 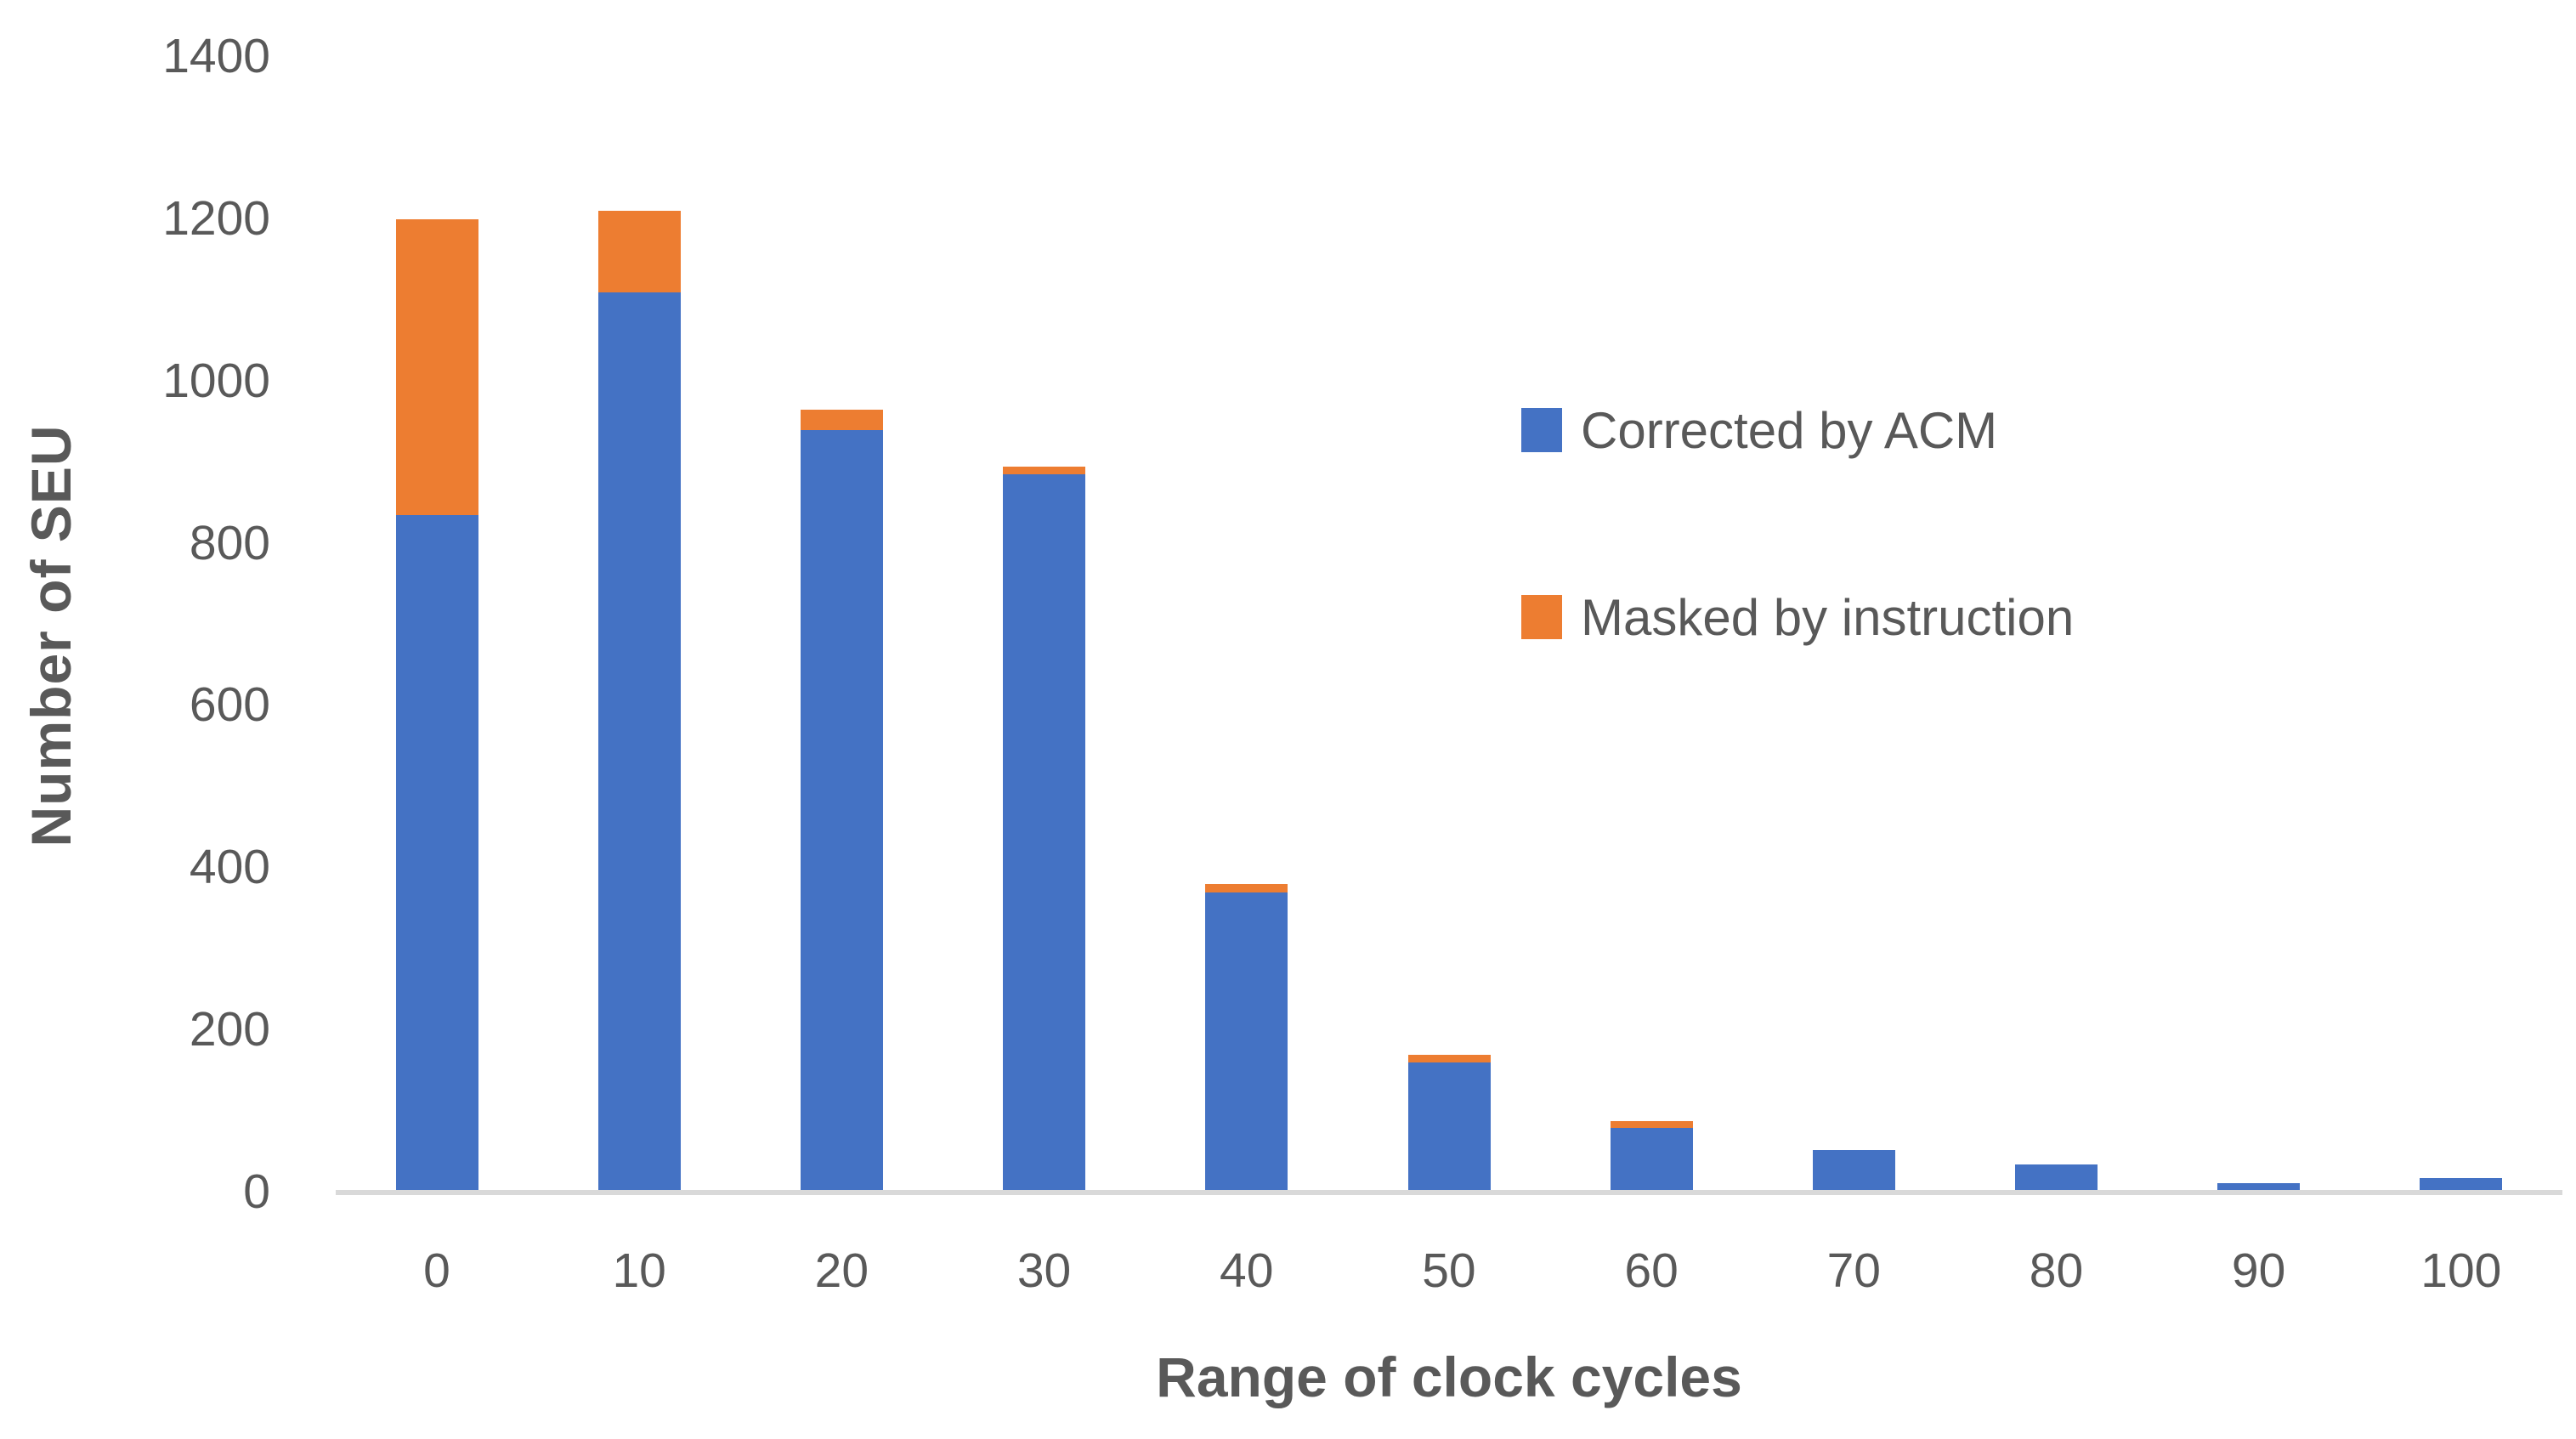 What do you see at coordinates (256, 1191) in the screenshot?
I see `y-tick-label: 0` at bounding box center [256, 1191].